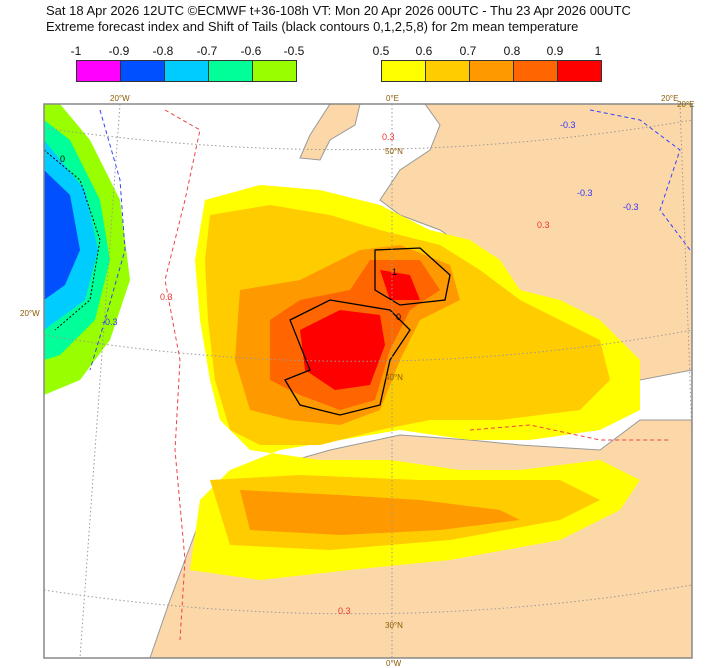 This screenshot has height=668, width=706. Describe the element at coordinates (555, 51) in the screenshot. I see `legend-tick: 0.9` at that location.